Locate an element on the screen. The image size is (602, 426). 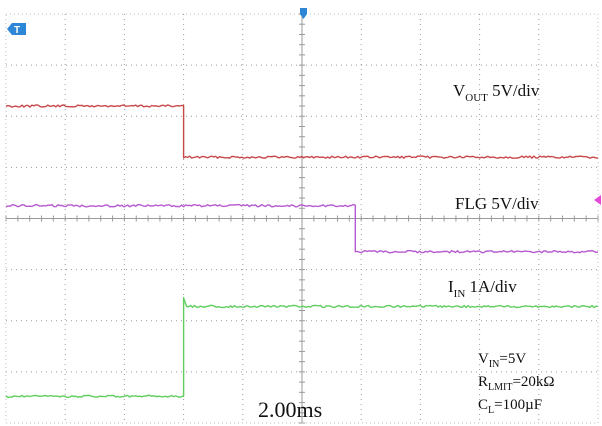
trigger-level-arrow-icon is located at coordinates (597, 200).